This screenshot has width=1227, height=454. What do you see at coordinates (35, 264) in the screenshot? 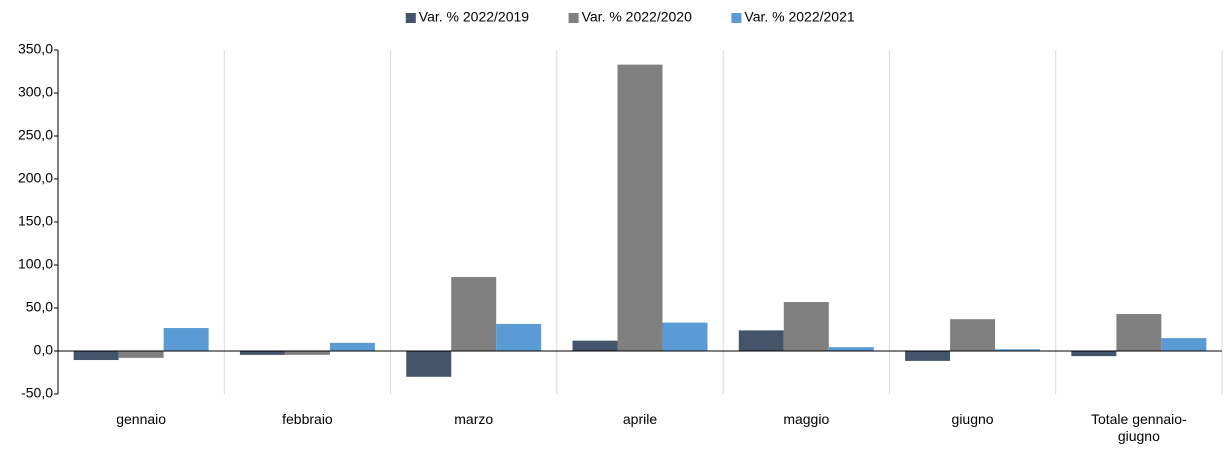
I see `y-tick-label: 100,0` at bounding box center [35, 264].